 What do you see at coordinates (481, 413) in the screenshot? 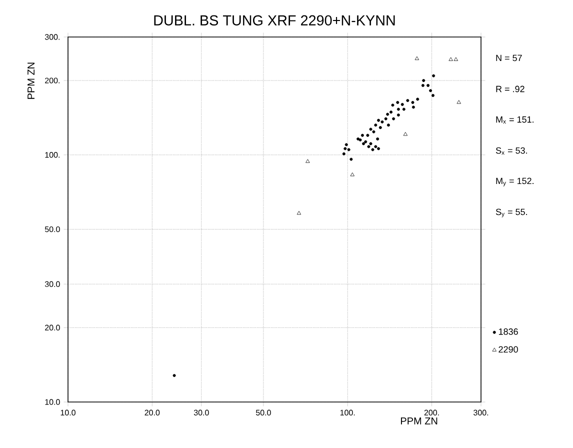
I see `x-tick-label: 300.` at bounding box center [481, 413].